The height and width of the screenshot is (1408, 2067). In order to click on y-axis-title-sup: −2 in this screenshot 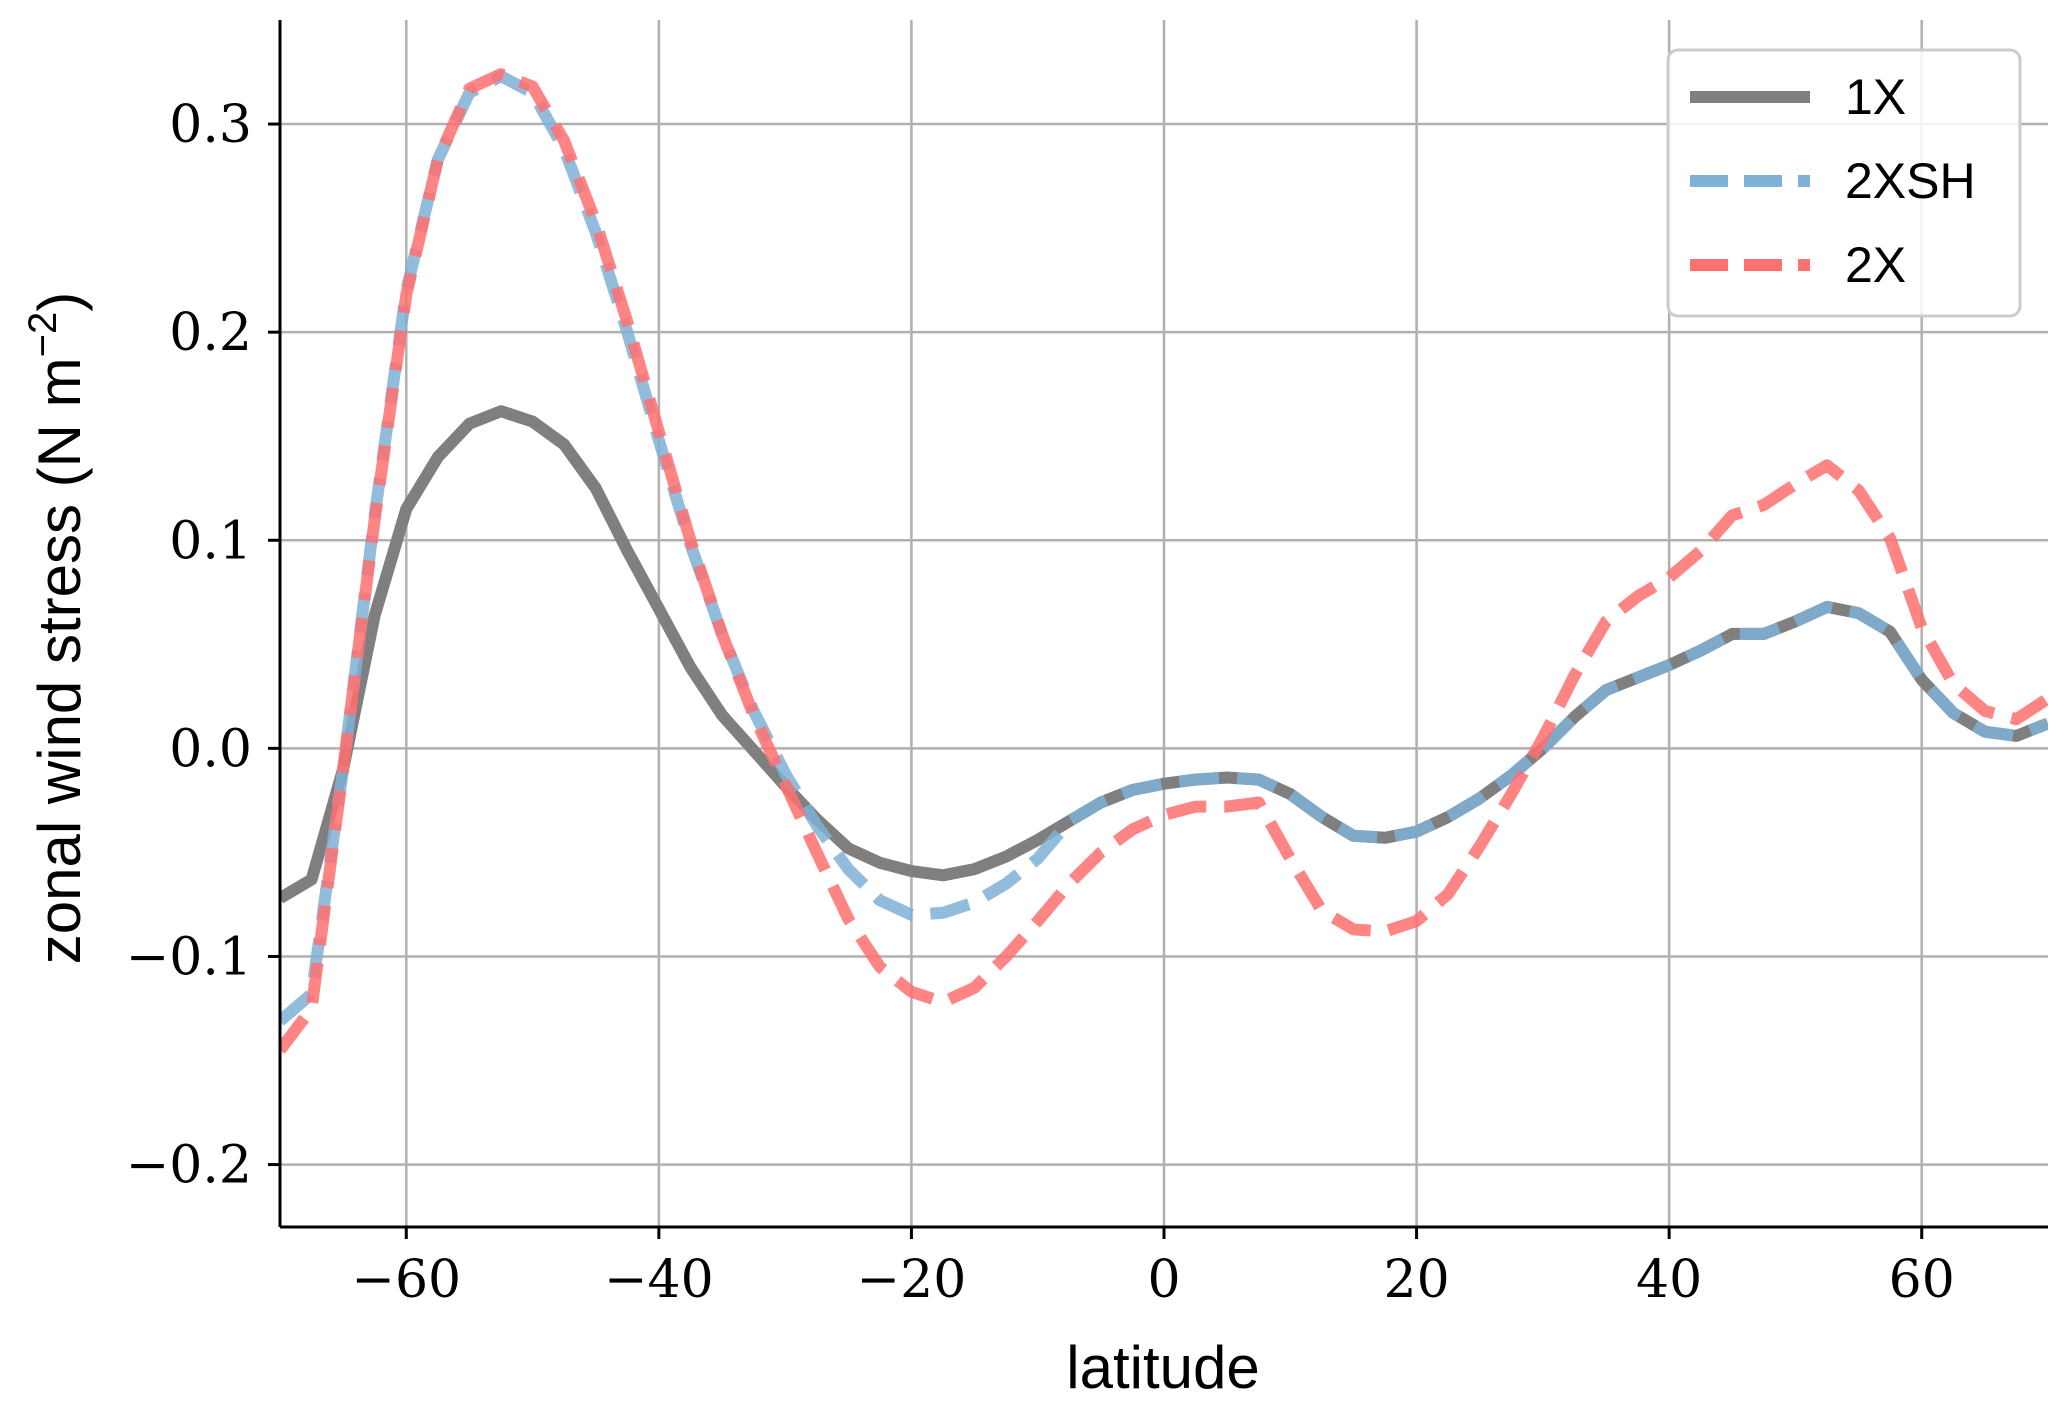, I will do `click(43, 335)`.